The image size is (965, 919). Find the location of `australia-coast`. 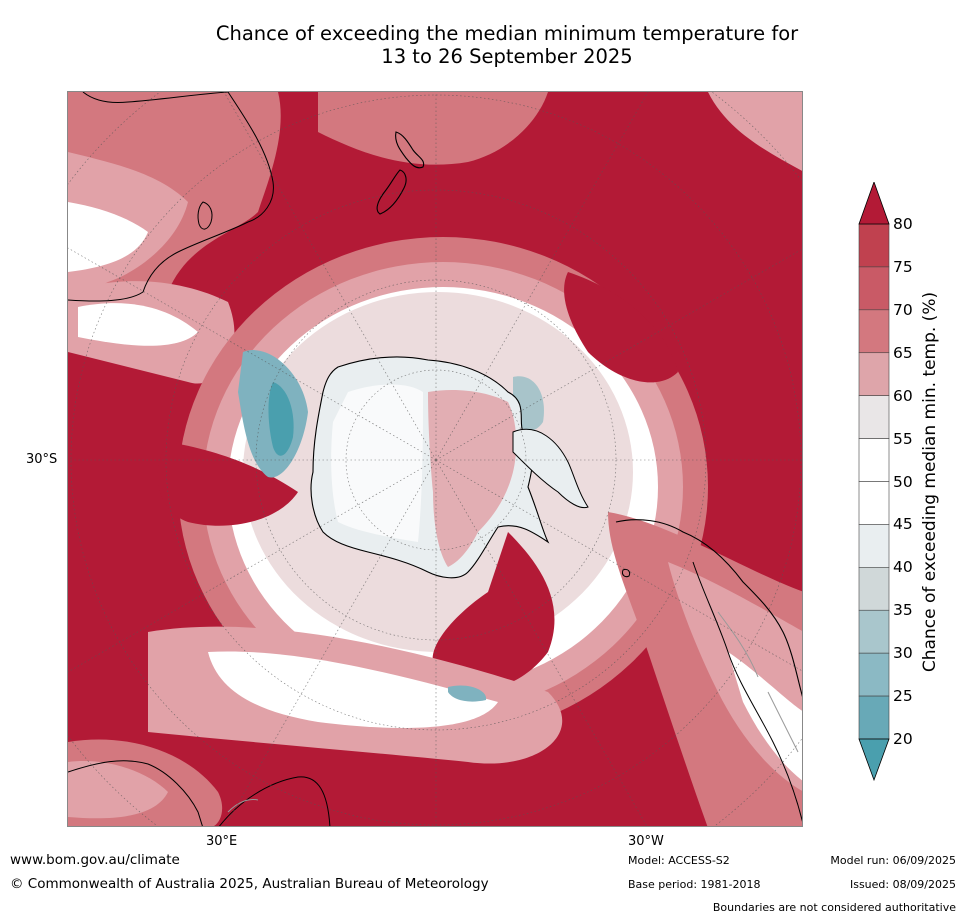

australia-coast is located at coordinates (135, 793).